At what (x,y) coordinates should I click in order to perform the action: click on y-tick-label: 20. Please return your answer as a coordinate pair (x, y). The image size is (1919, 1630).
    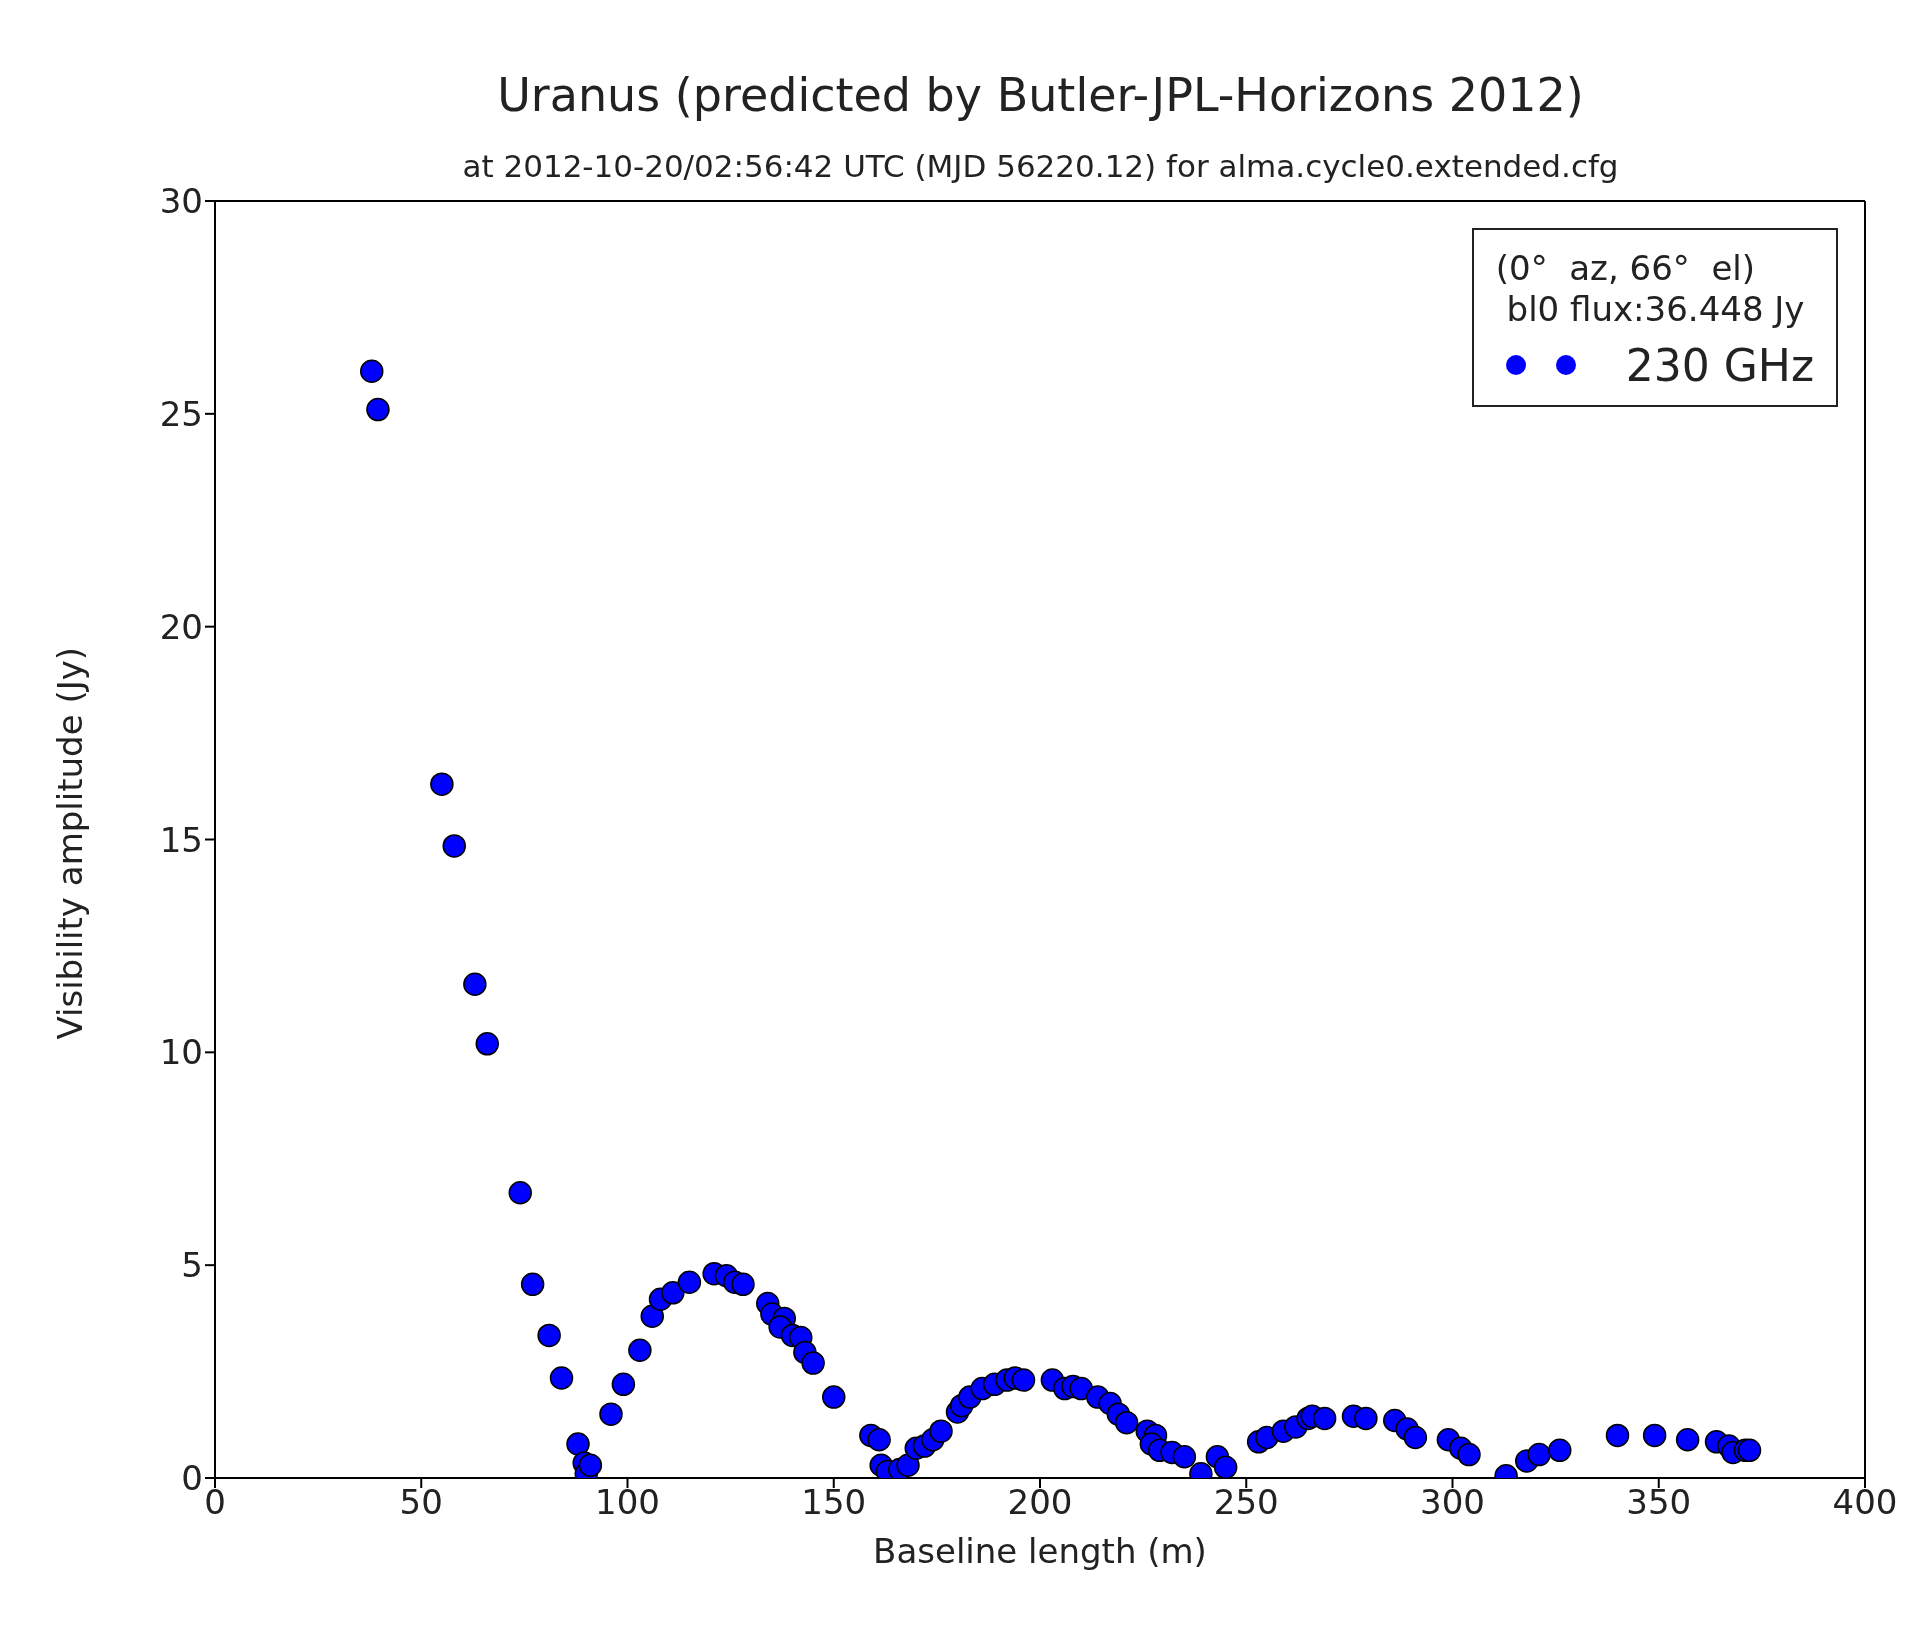
    Looking at the image, I should click on (181, 626).